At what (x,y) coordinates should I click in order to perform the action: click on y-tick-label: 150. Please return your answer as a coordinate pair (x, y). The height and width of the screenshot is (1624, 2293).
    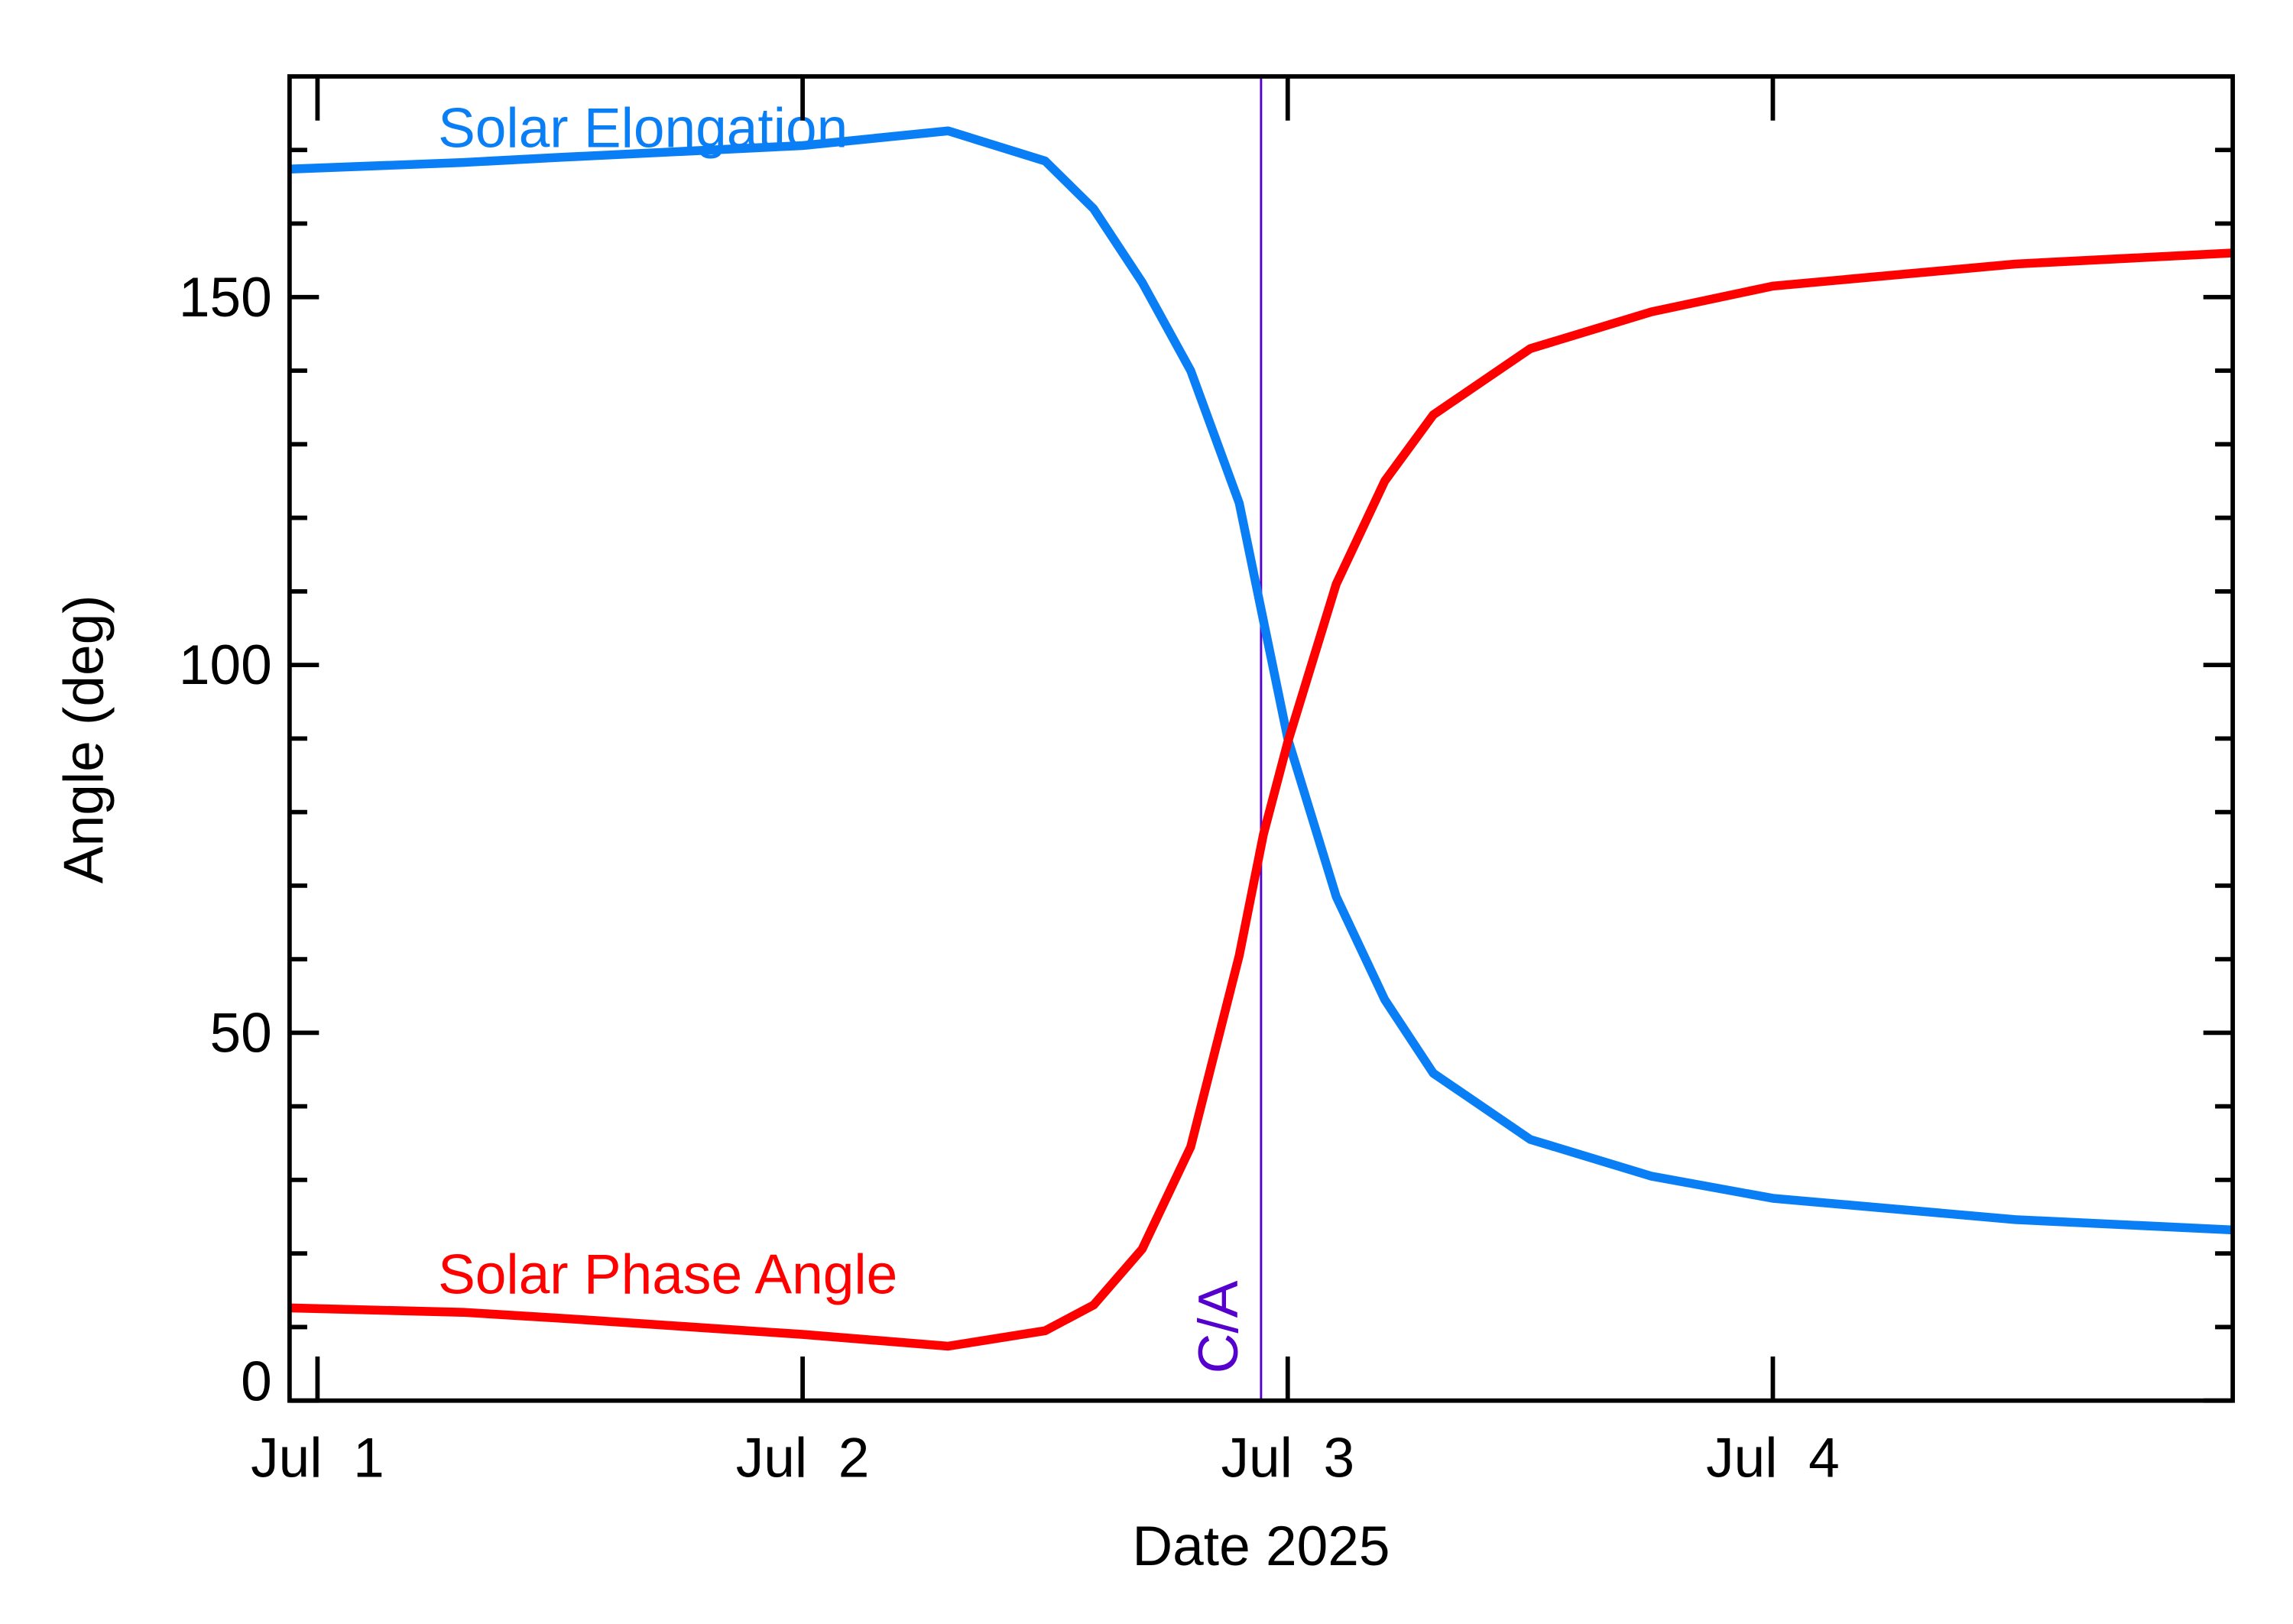
    Looking at the image, I should click on (225, 298).